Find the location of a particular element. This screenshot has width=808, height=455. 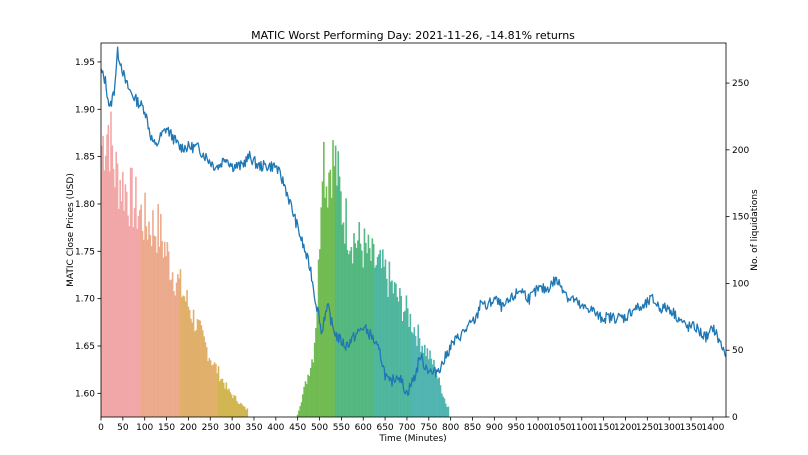

x-tick-label: 300 is located at coordinates (232, 428).